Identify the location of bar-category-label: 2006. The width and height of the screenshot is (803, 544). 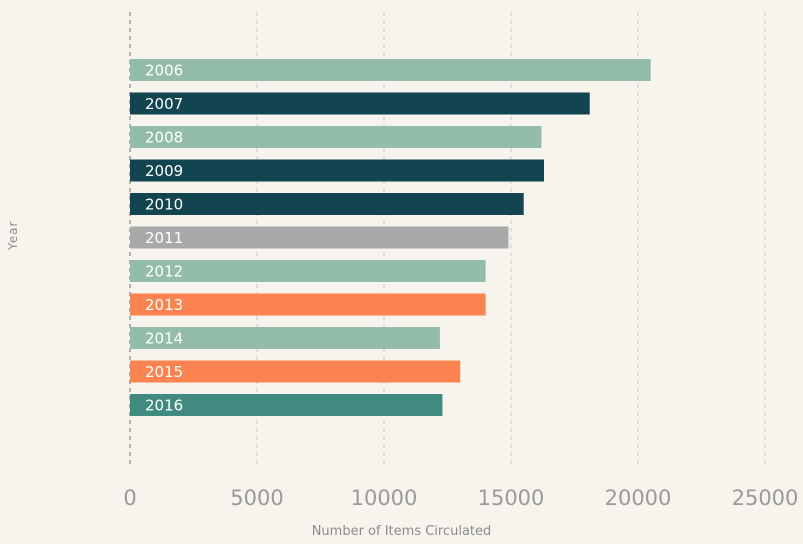
(164, 71).